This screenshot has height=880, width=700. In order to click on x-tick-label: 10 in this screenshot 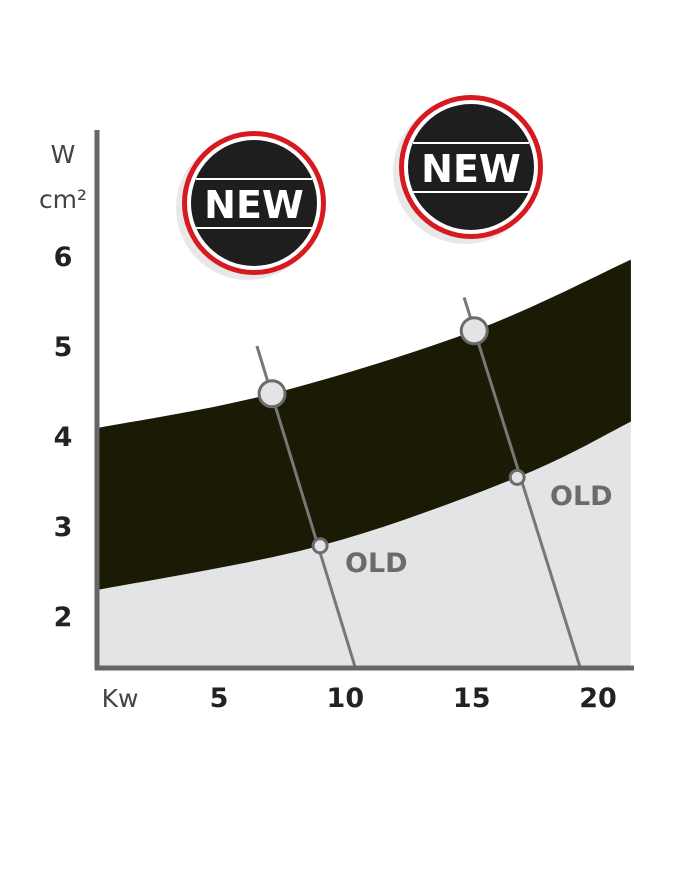, I will do `click(346, 698)`.